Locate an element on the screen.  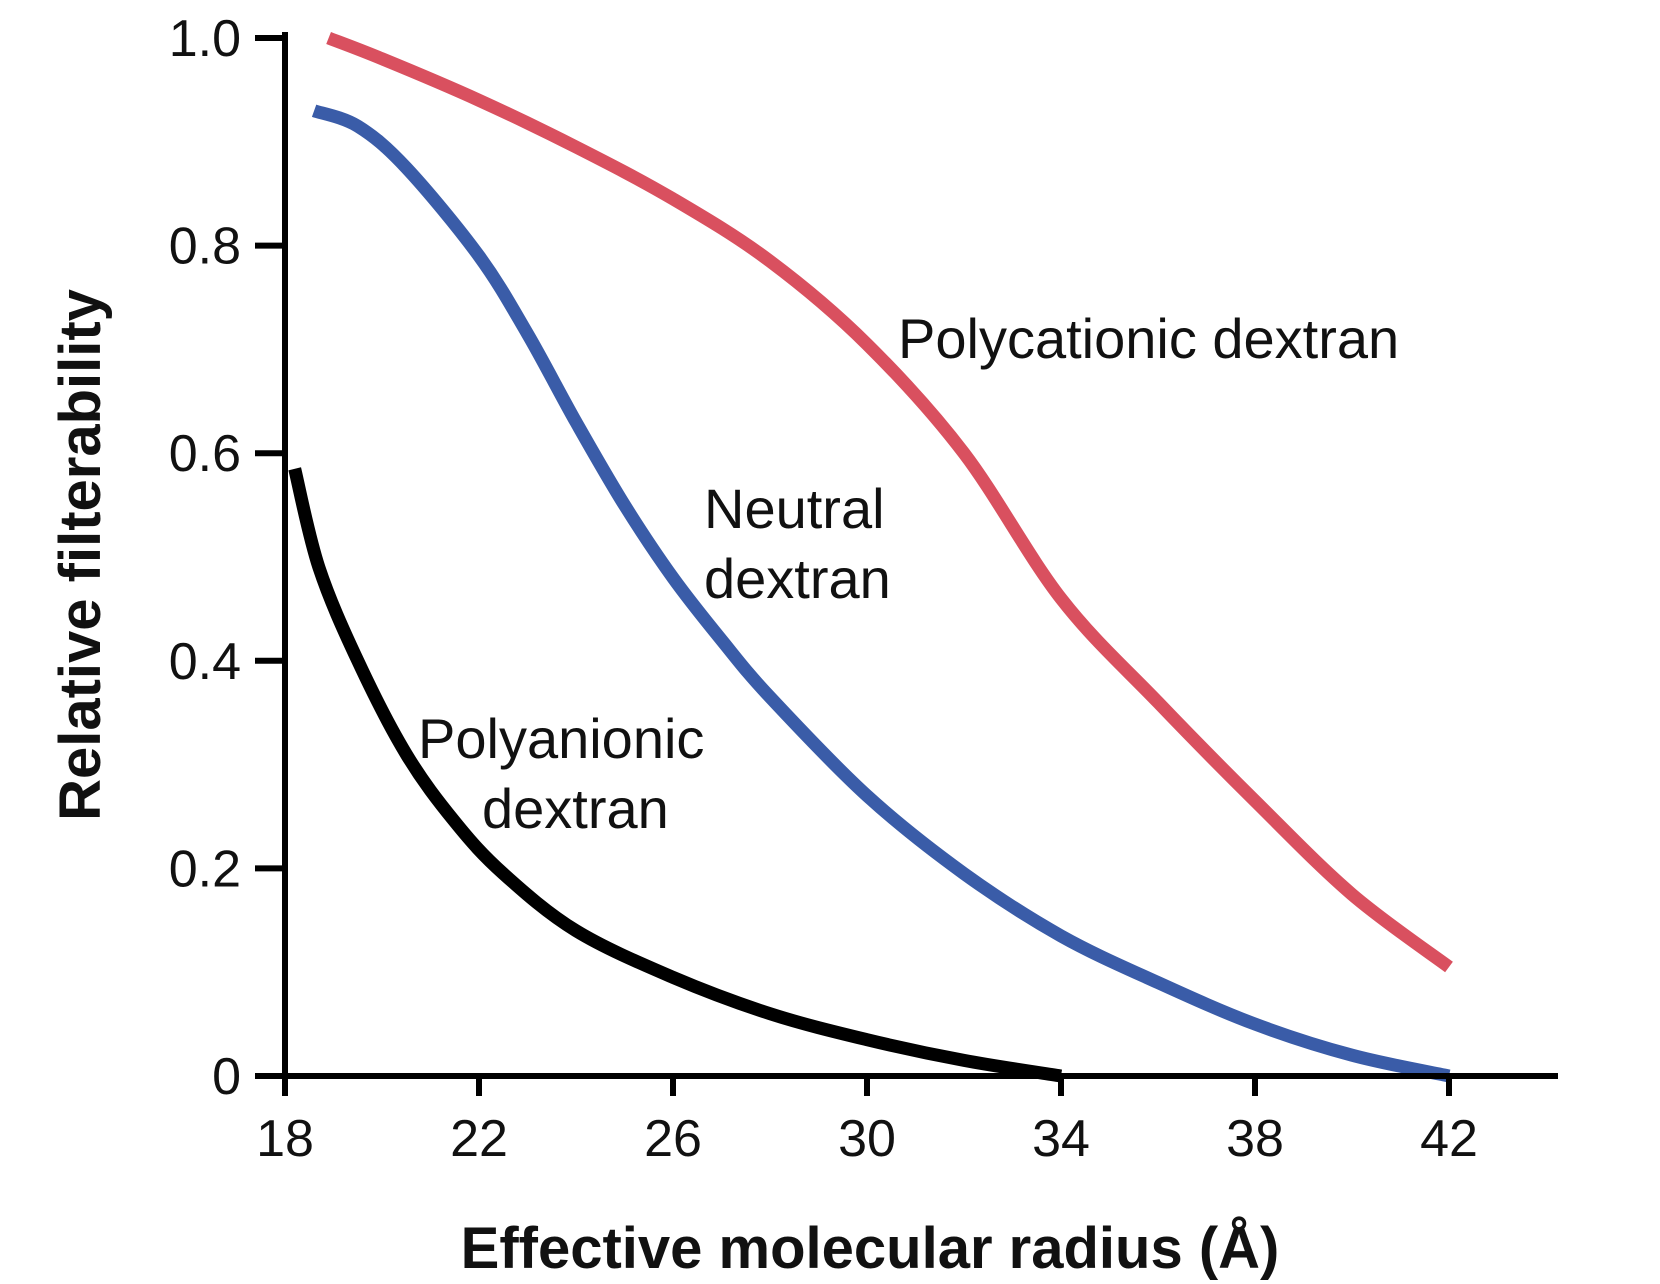
series-label-neutral-line2: dextran is located at coordinates (797, 578).